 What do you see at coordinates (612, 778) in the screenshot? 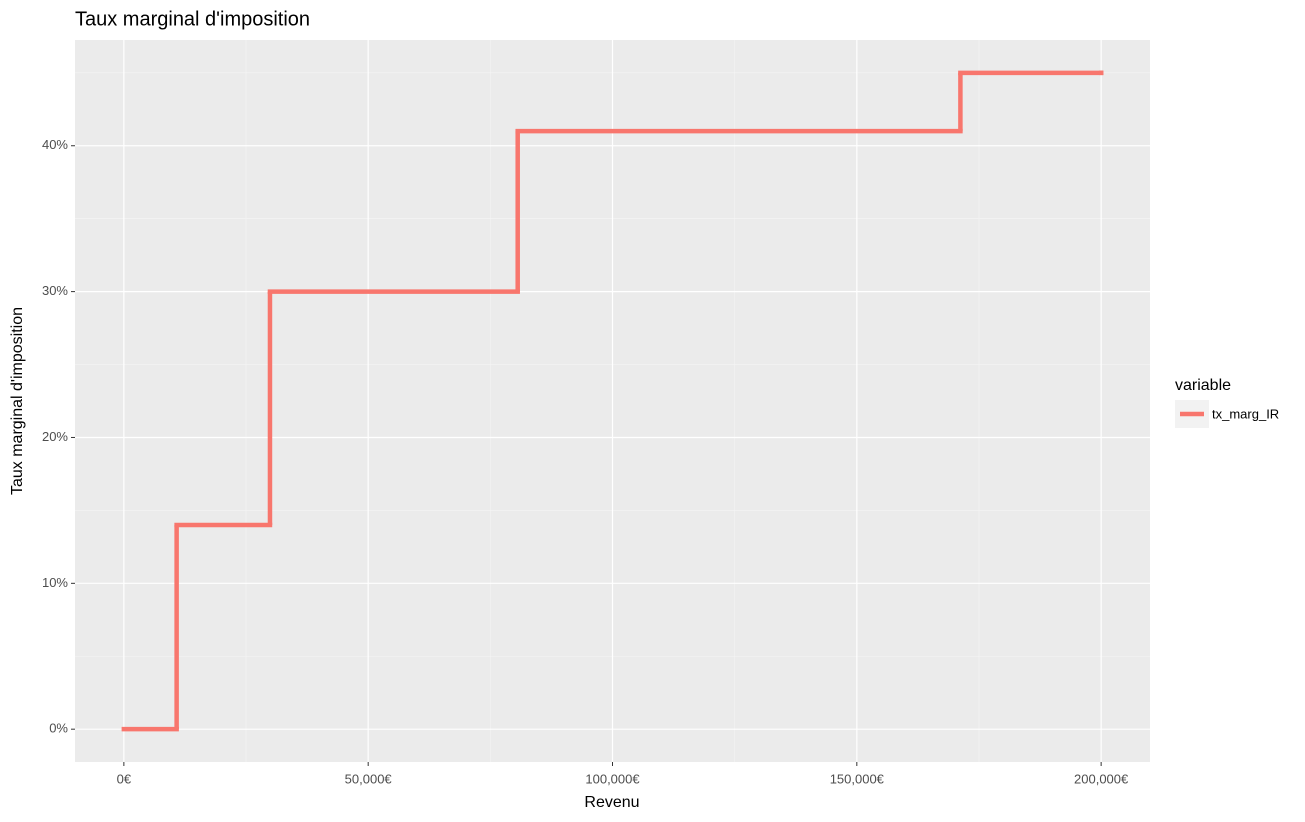
I see `x-tick-label: 100,000€` at bounding box center [612, 778].